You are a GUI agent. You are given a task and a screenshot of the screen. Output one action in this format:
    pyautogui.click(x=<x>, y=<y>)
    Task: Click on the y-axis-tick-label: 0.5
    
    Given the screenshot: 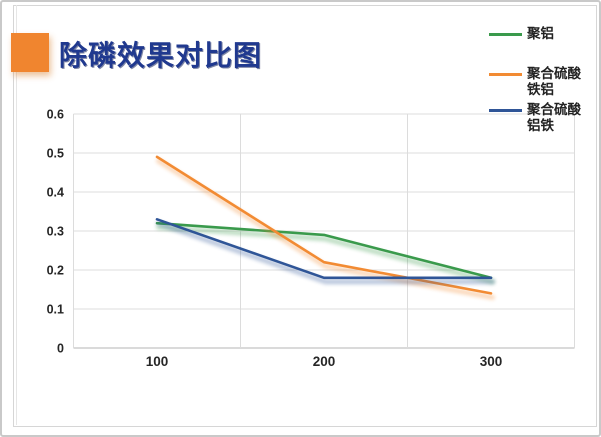 What is the action you would take?
    pyautogui.click(x=55, y=154)
    